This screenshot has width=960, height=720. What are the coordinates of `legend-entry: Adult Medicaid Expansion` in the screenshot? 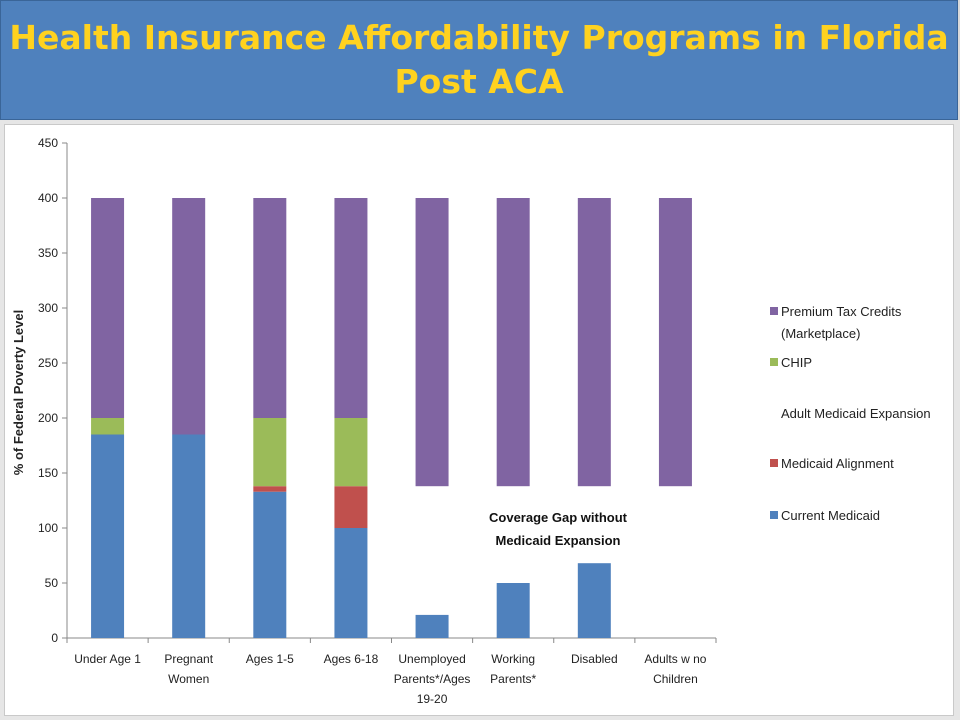 It's located at (856, 413).